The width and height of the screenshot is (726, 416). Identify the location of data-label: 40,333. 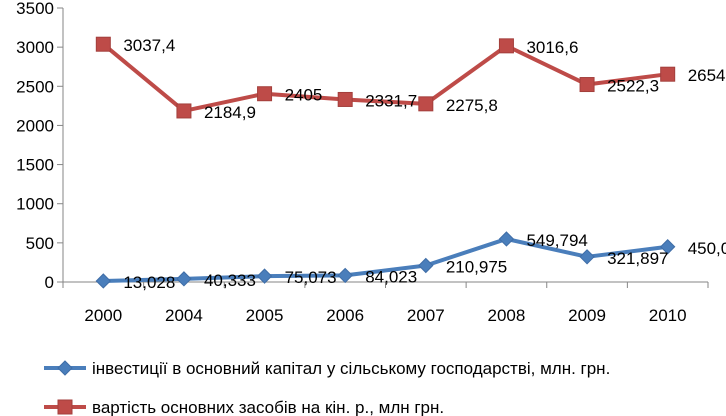
(230, 280).